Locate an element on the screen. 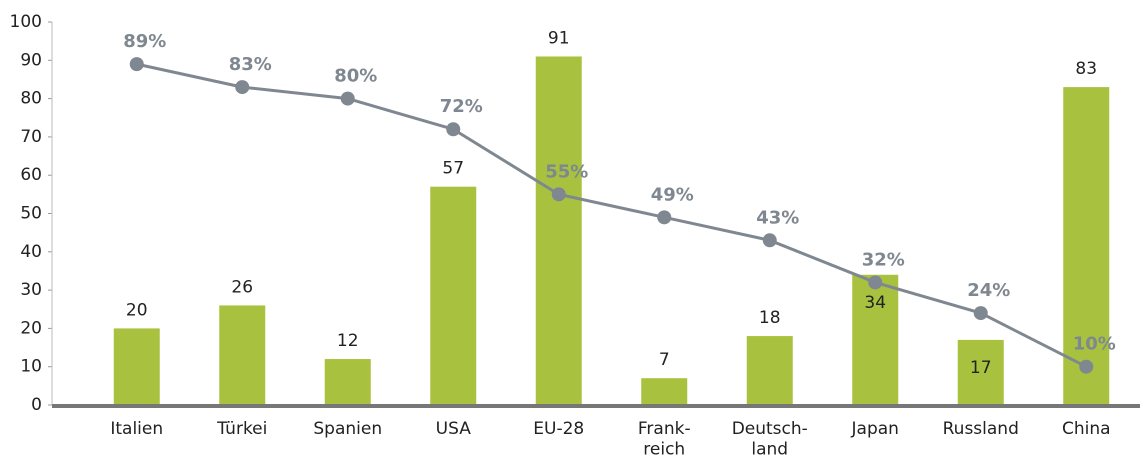 Image resolution: width=1140 pixels, height=461 pixels. x-tick-label: Deutsch-land is located at coordinates (770, 439).